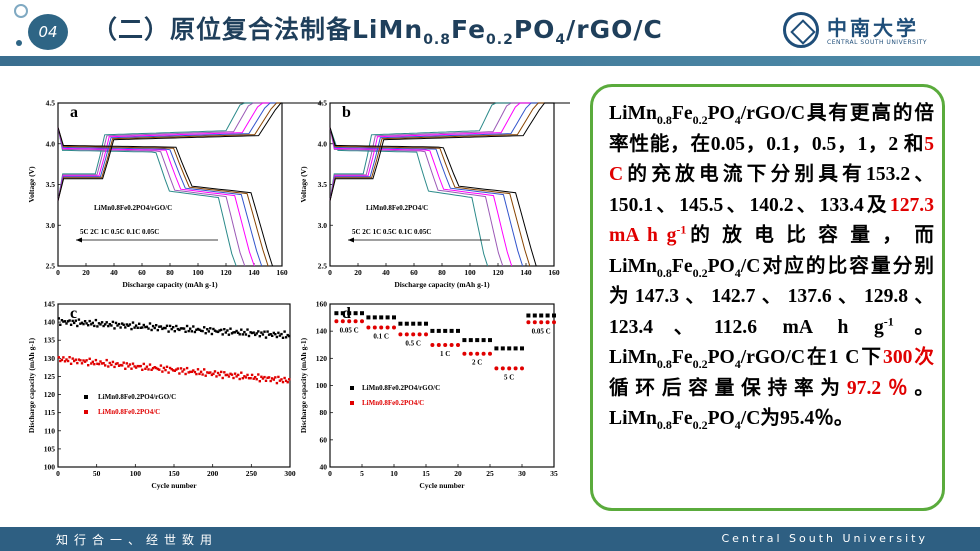 This screenshot has width=980, height=551. What do you see at coordinates (49, 412) in the screenshot?
I see `y-tick-label-c: 115` at bounding box center [49, 412].